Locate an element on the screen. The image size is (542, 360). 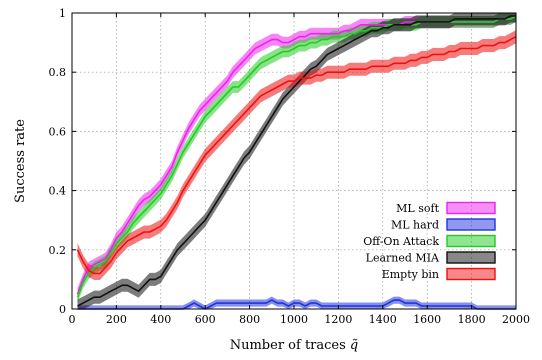
y-tick-label: 0.6 is located at coordinates (58, 131).